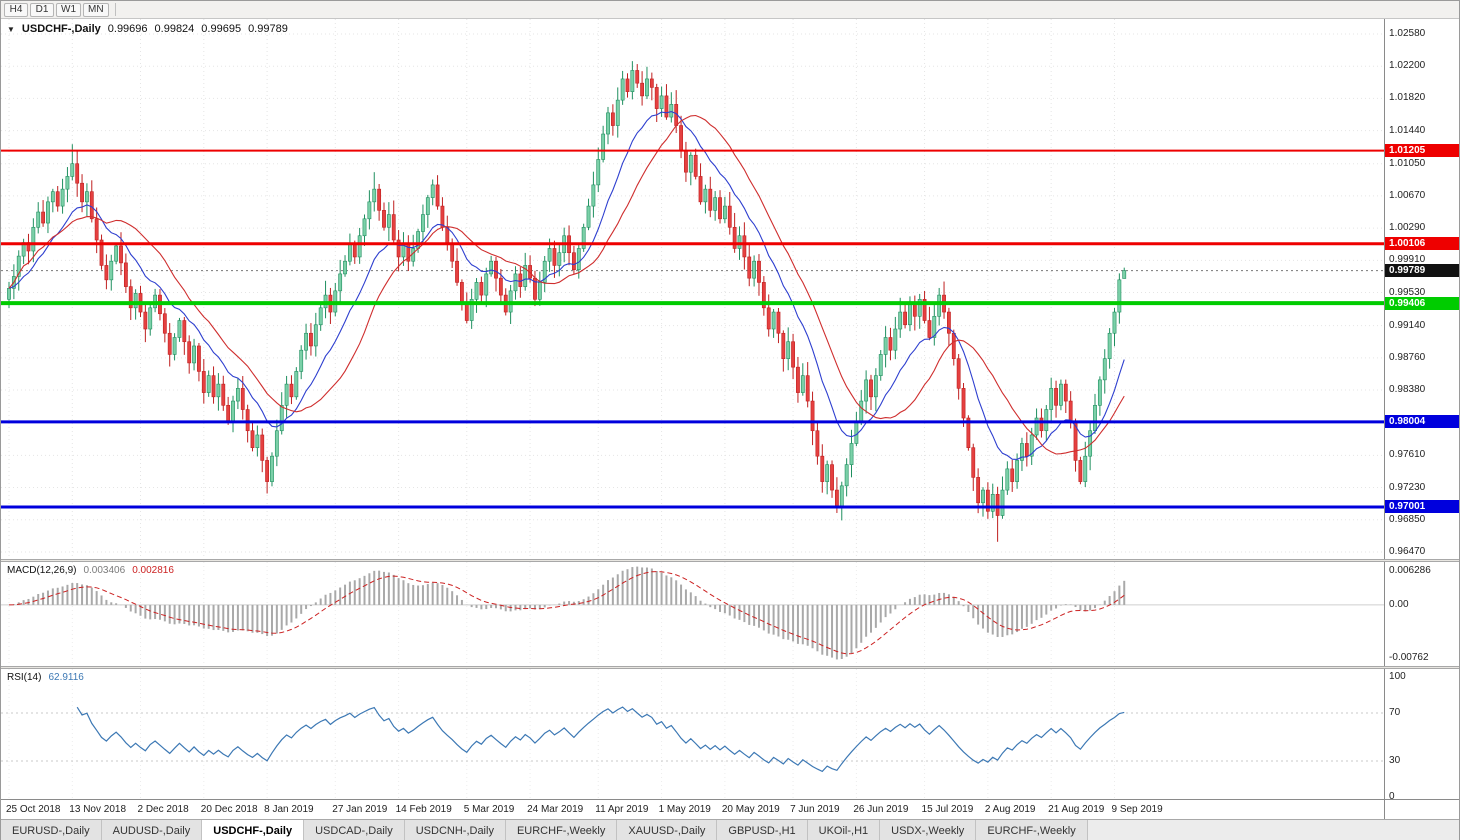  What do you see at coordinates (1399, 604) in the screenshot?
I see `macd-axis-zero: 0.00` at bounding box center [1399, 604].